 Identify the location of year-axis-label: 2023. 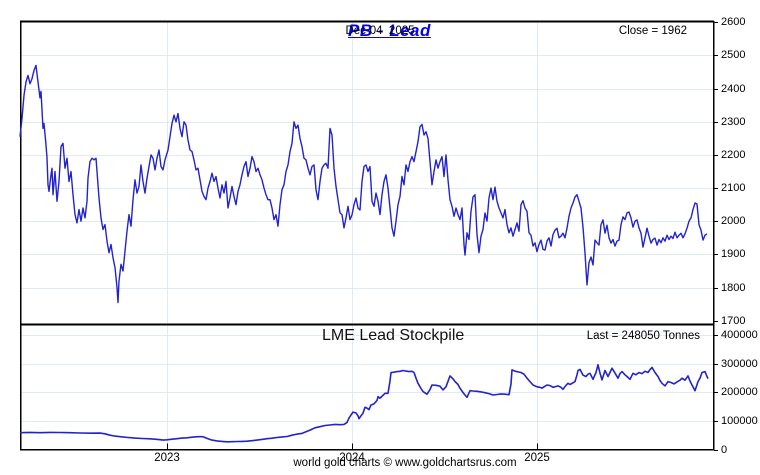
(167, 458).